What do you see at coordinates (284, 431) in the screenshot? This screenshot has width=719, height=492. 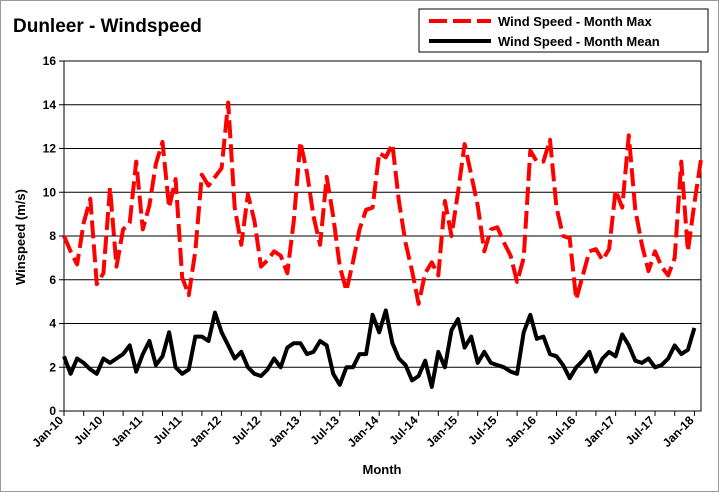 I see `x-tick-label: Jan-13` at bounding box center [284, 431].